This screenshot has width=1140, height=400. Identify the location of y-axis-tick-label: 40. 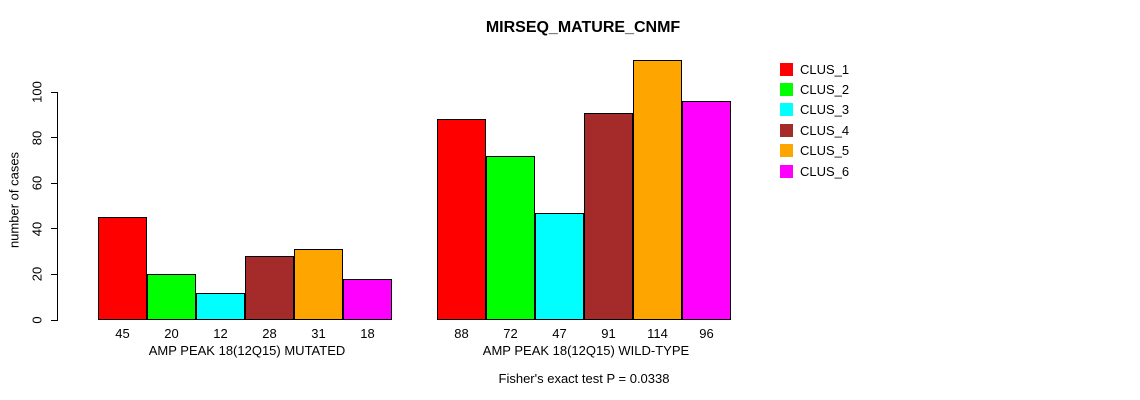
(37, 229).